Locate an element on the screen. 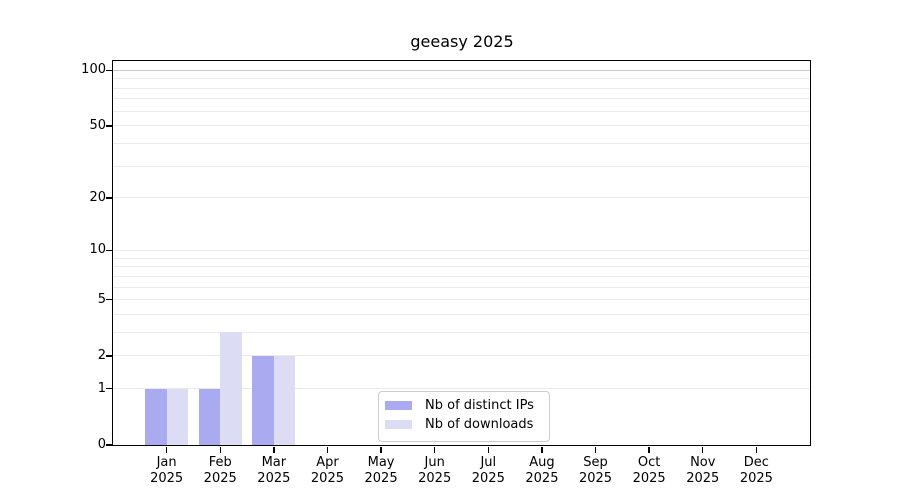  x-axis-tick-label: Oct 2025 is located at coordinates (649, 471).